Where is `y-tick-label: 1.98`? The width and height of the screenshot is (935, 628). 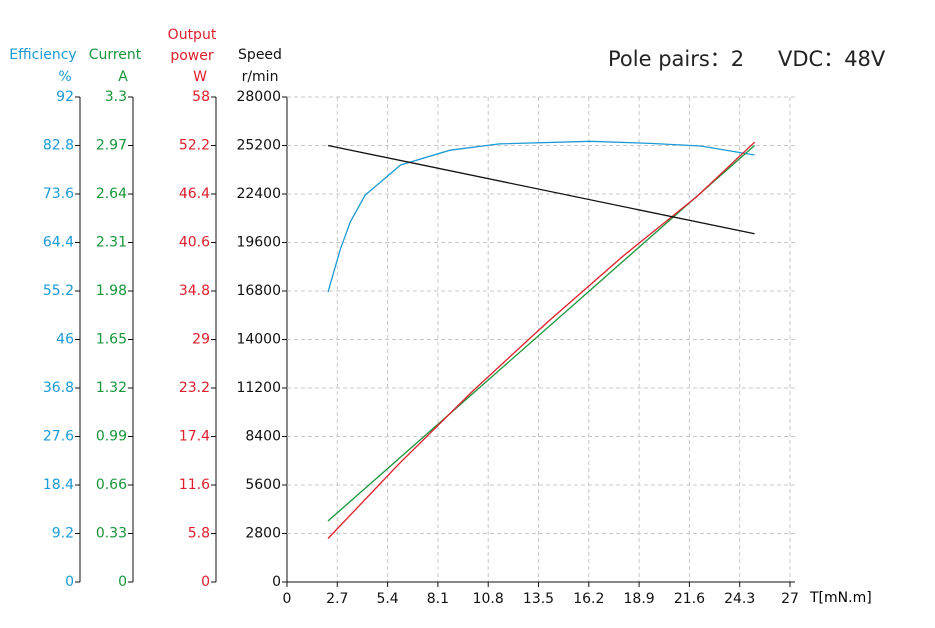
y-tick-label: 1.98 is located at coordinates (111, 291).